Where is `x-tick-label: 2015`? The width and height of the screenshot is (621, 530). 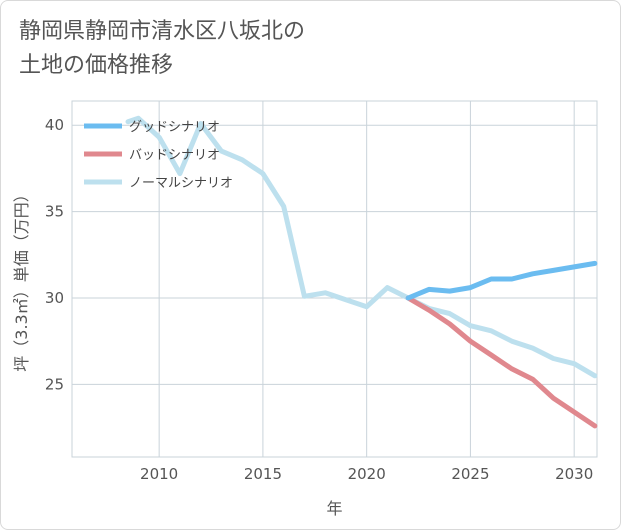
x-tick-label: 2015 is located at coordinates (263, 474).